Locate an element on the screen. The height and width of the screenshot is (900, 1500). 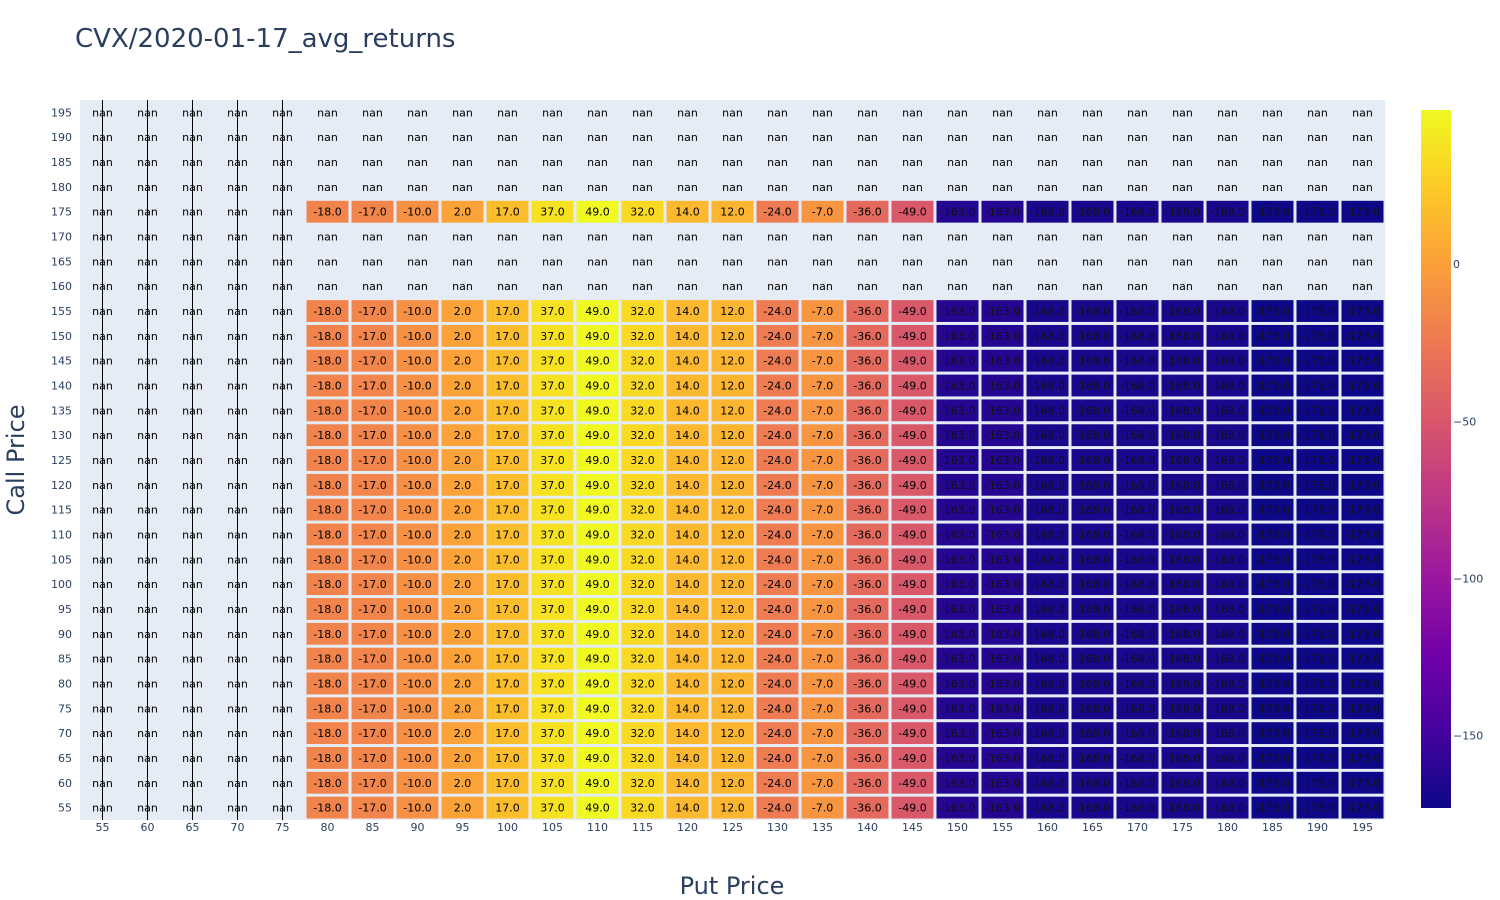
cell-label: 37.0 is located at coordinates (552, 683).